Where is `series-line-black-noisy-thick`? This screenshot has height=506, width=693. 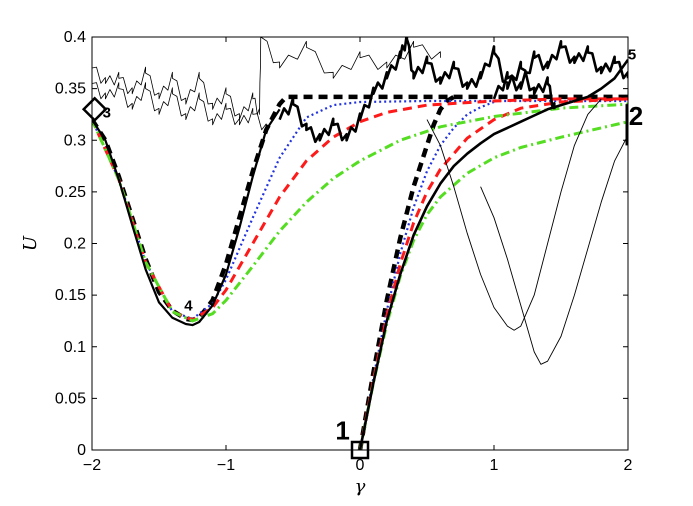
series-line-black-noisy-thick is located at coordinates (560, 70).